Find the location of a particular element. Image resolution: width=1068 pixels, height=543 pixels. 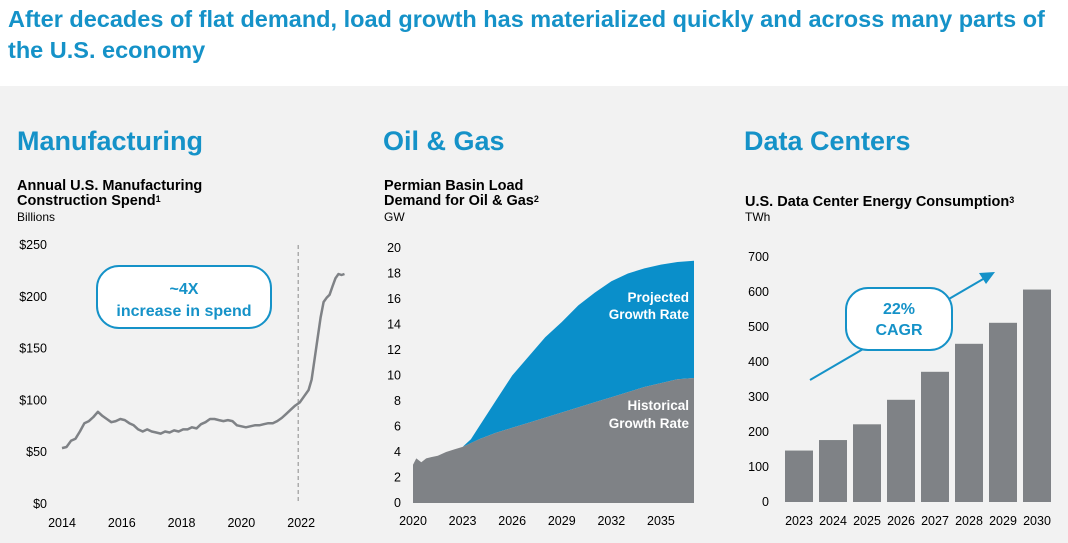

y-tick-label: 4 is located at coordinates (397, 452).